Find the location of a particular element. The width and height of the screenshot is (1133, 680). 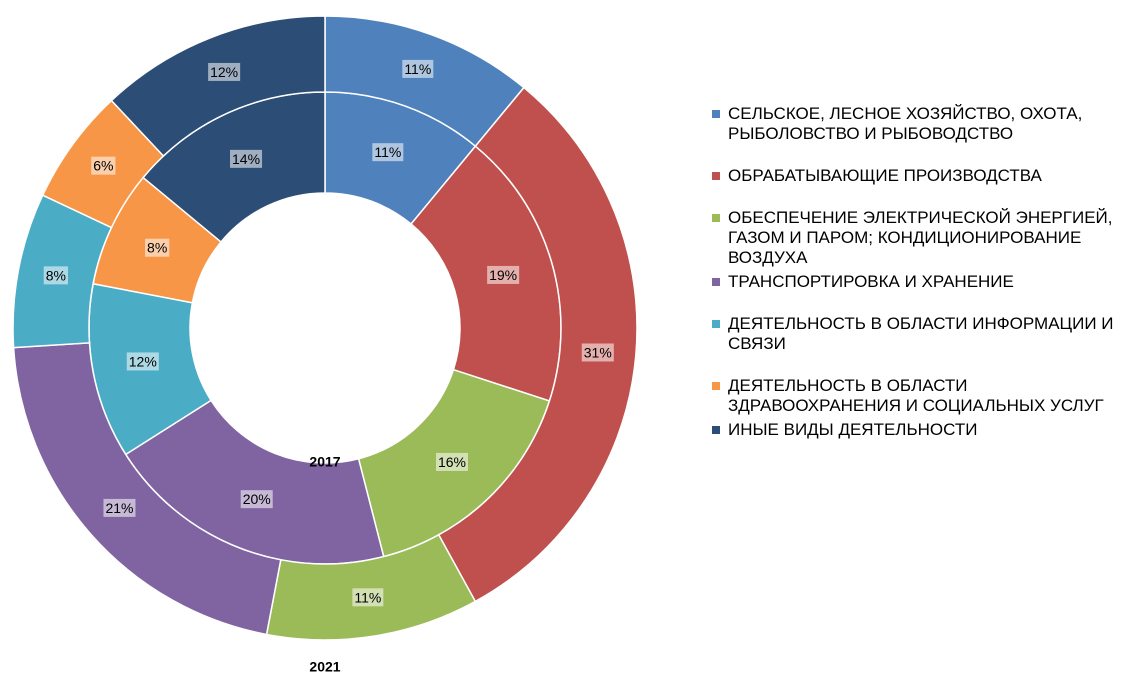

series-label: 2017 is located at coordinates (324, 462).